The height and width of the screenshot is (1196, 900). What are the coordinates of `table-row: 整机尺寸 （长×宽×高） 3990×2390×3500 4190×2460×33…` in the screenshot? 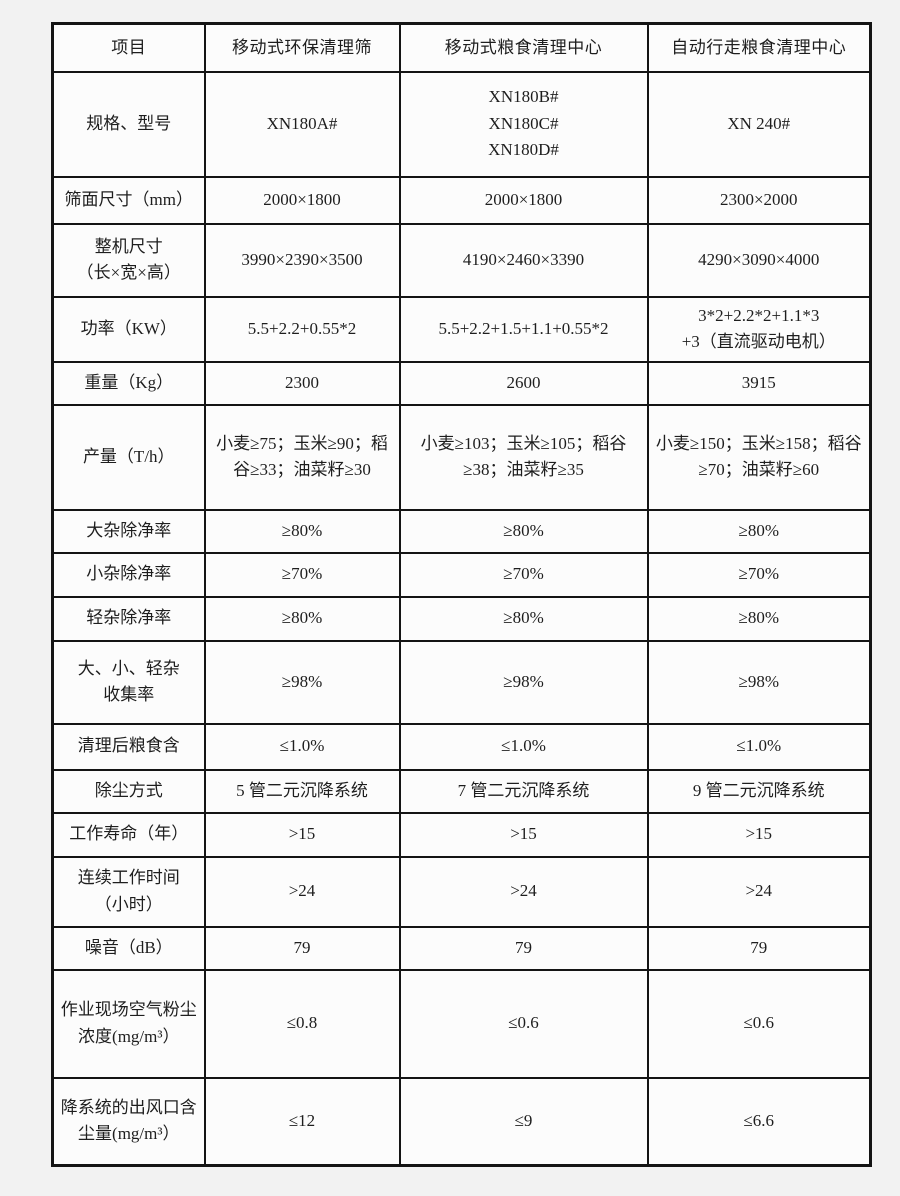 It's located at (461, 260).